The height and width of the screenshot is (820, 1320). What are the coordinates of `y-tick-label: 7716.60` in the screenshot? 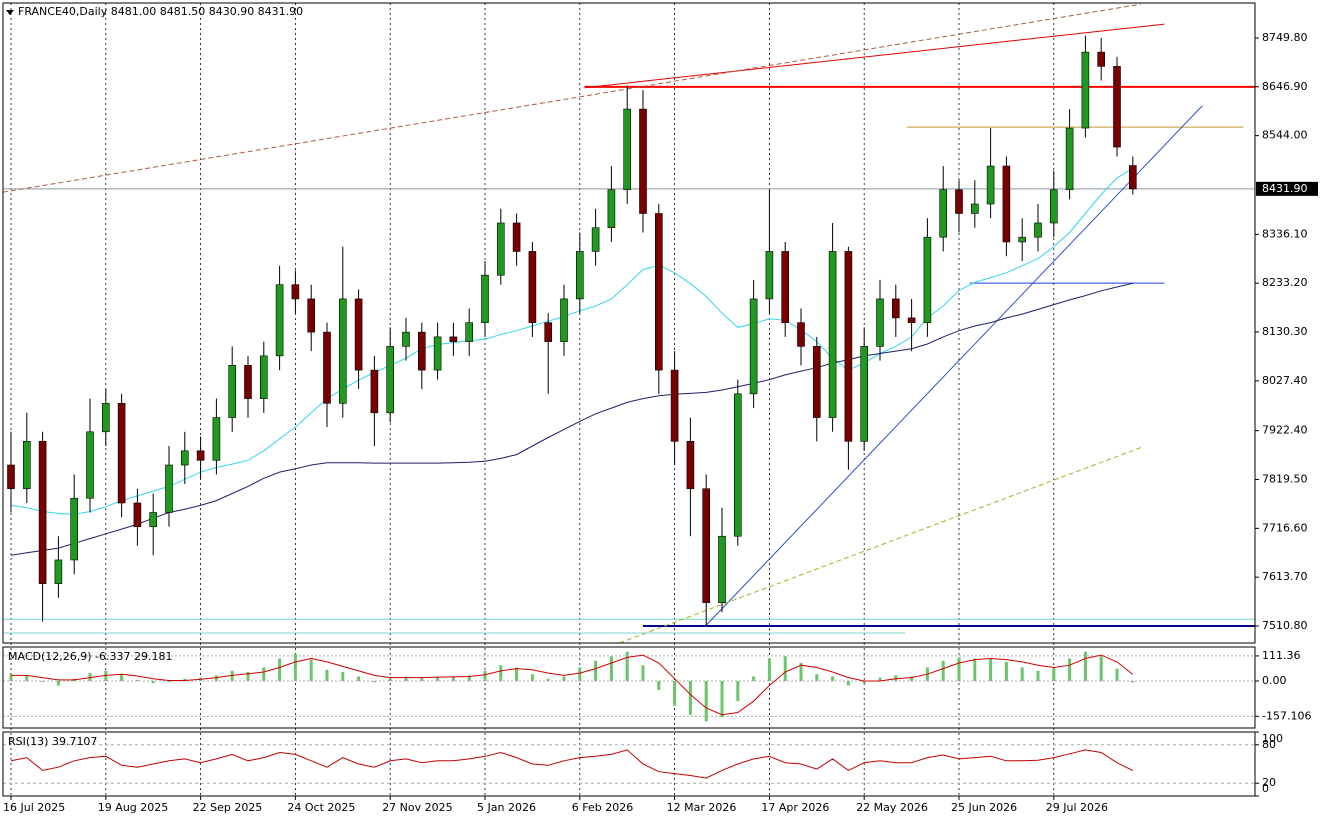 It's located at (1285, 527).